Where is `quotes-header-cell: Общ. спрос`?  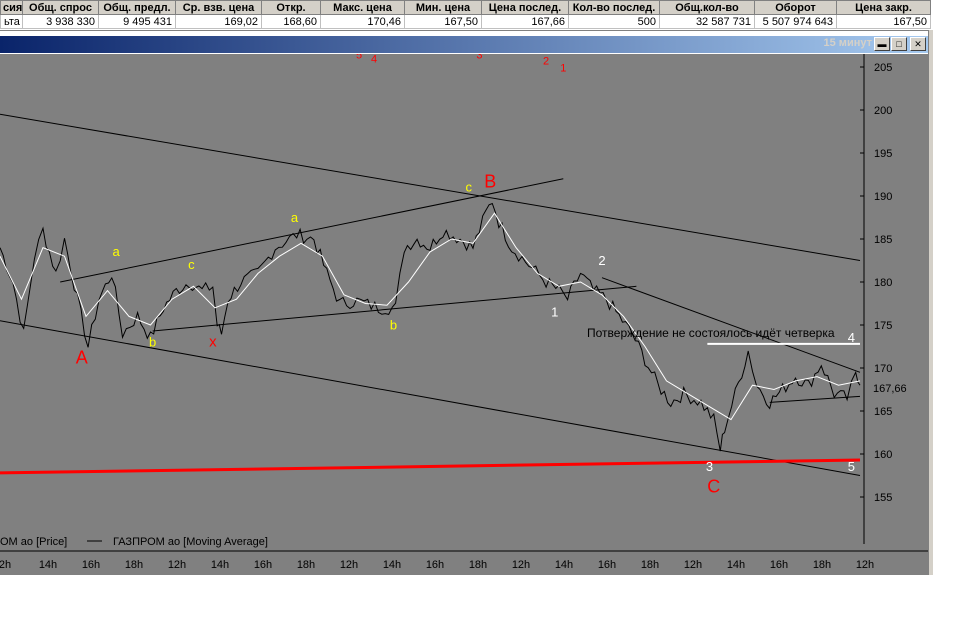 quotes-header-cell: Общ. спрос is located at coordinates (60, 7).